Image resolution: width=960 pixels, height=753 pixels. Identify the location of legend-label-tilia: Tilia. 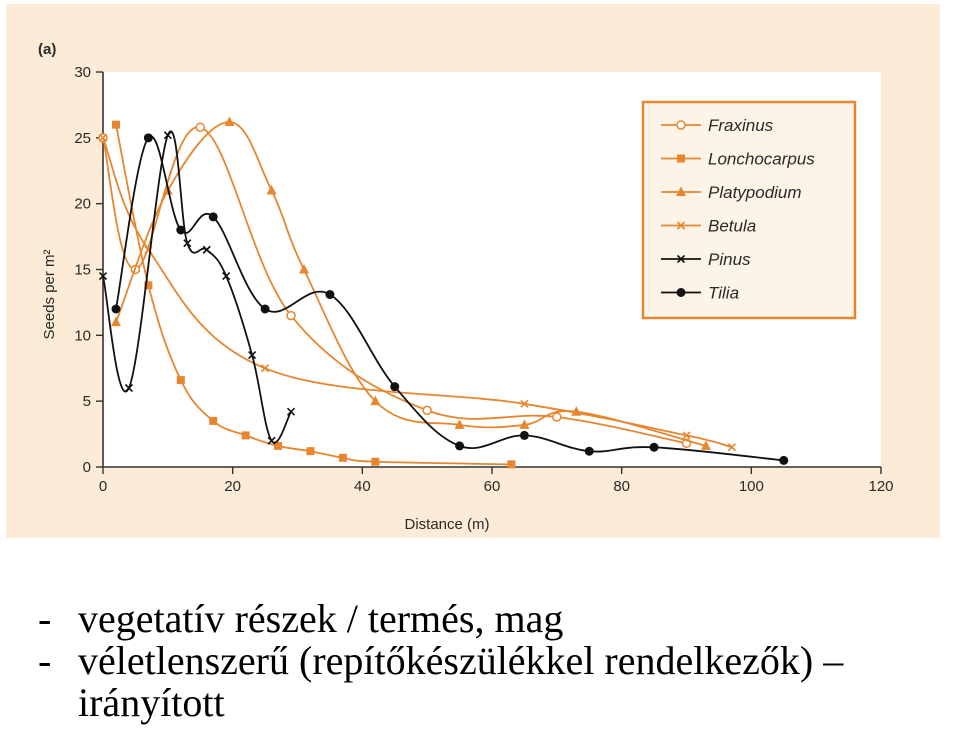
(723, 293).